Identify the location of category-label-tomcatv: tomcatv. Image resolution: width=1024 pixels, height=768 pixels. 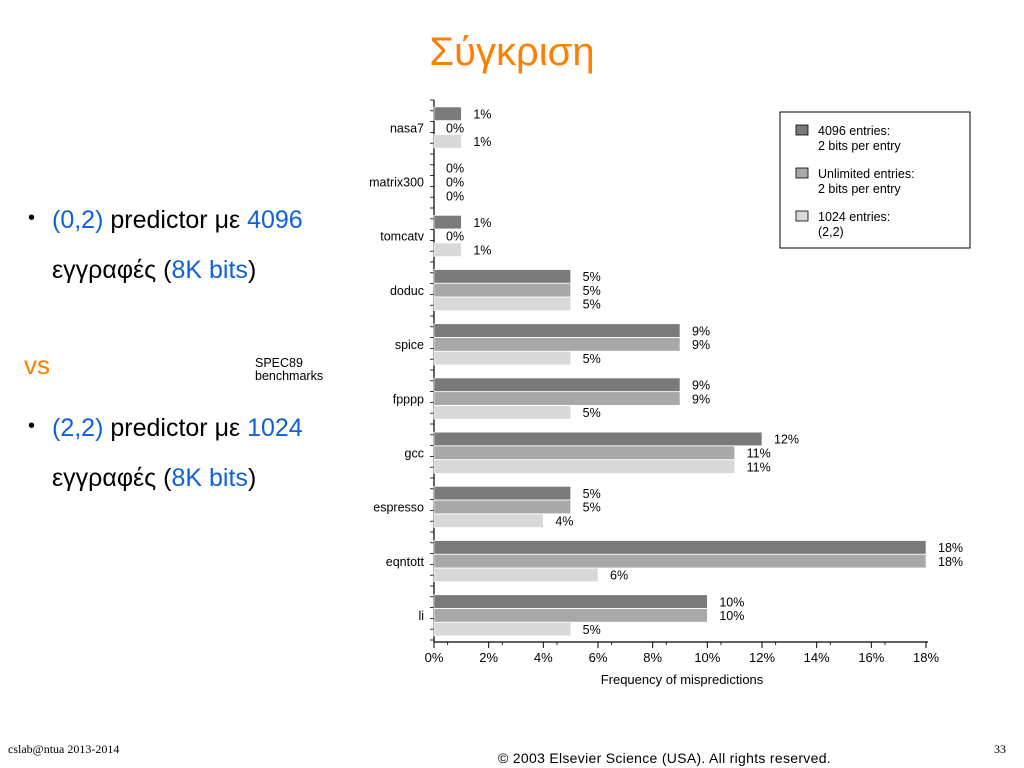
(402, 237).